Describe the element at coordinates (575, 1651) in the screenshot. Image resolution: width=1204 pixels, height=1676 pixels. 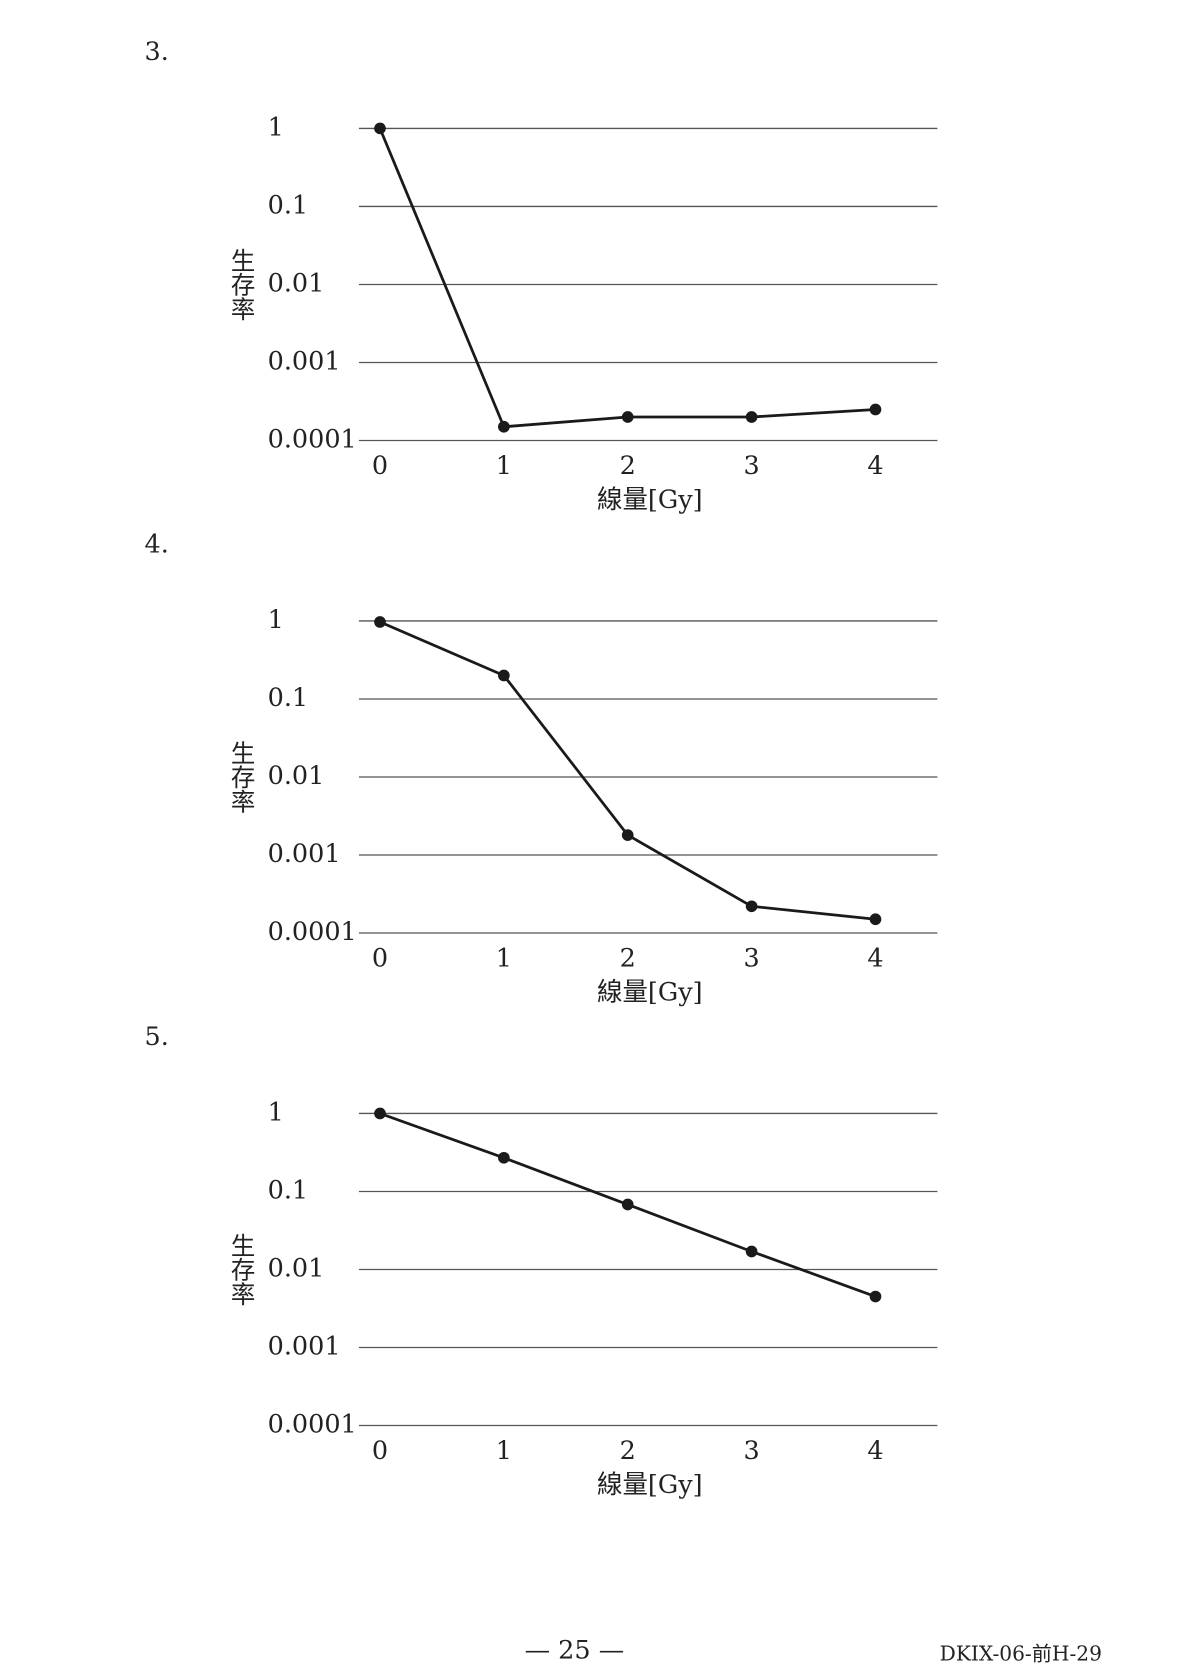
I see `page-number: — 25 —` at that location.